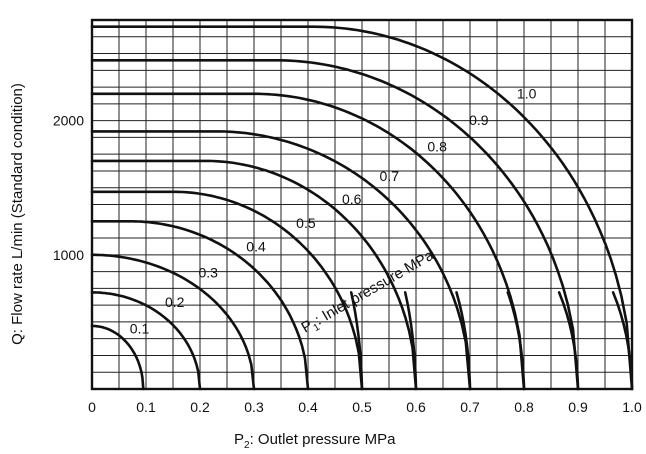  What do you see at coordinates (175, 302) in the screenshot?
I see `curve-label-0.2: 0.2` at bounding box center [175, 302].